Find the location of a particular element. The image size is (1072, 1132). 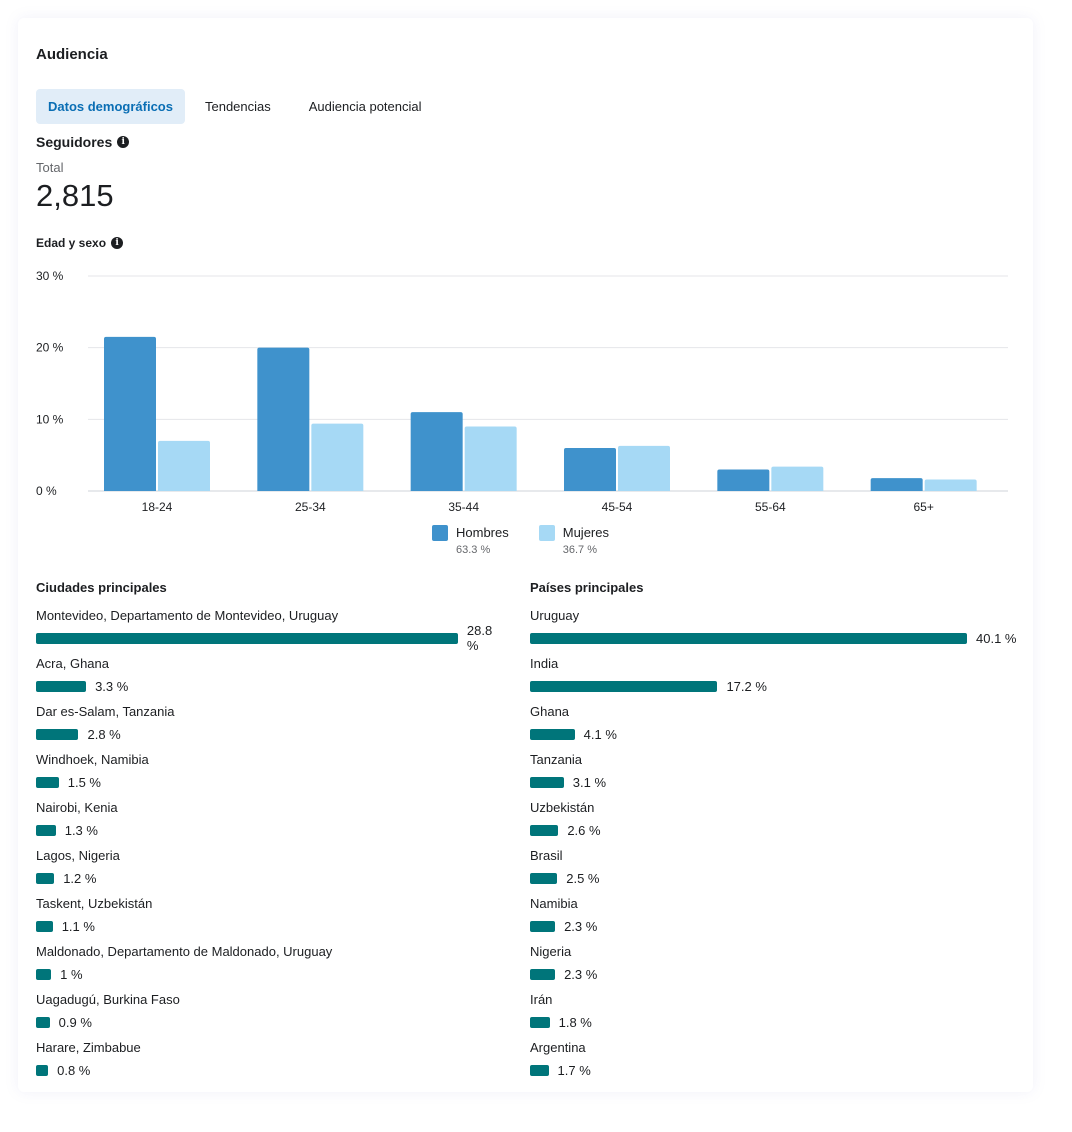

bar-men-65+ is located at coordinates (896, 484).